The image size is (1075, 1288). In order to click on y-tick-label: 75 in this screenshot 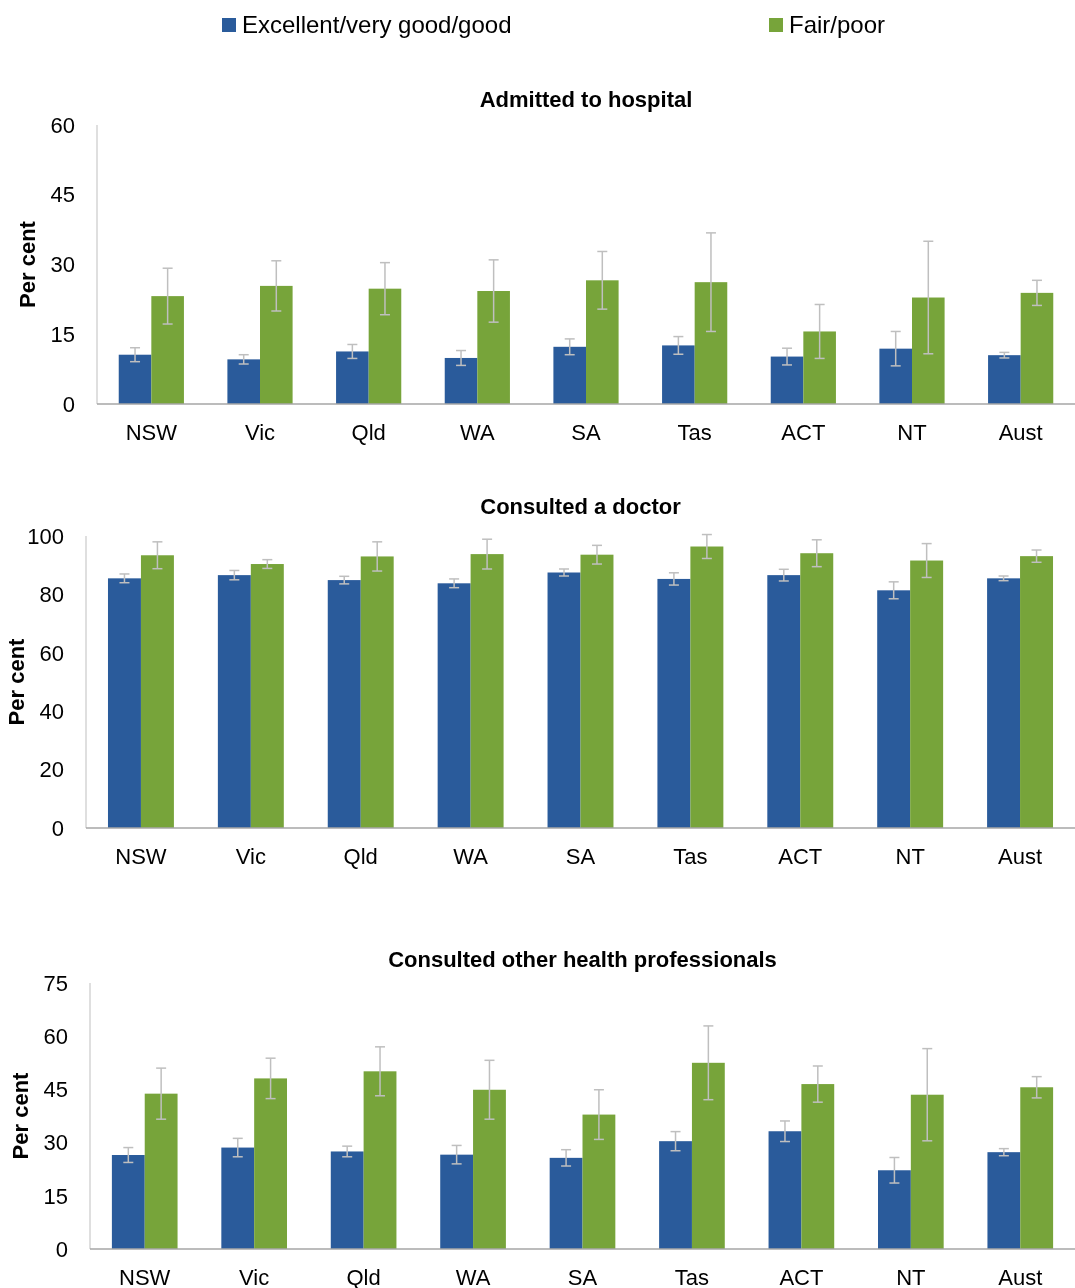, I will do `click(55, 983)`.